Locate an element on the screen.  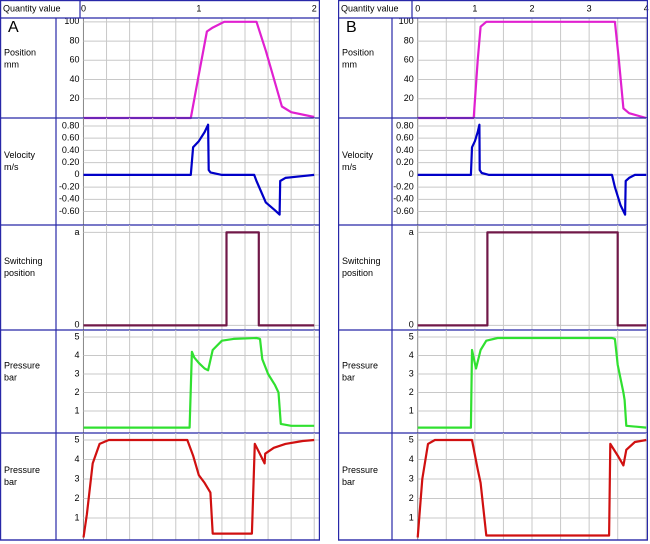
panel-label: A is located at coordinates (13, 27).